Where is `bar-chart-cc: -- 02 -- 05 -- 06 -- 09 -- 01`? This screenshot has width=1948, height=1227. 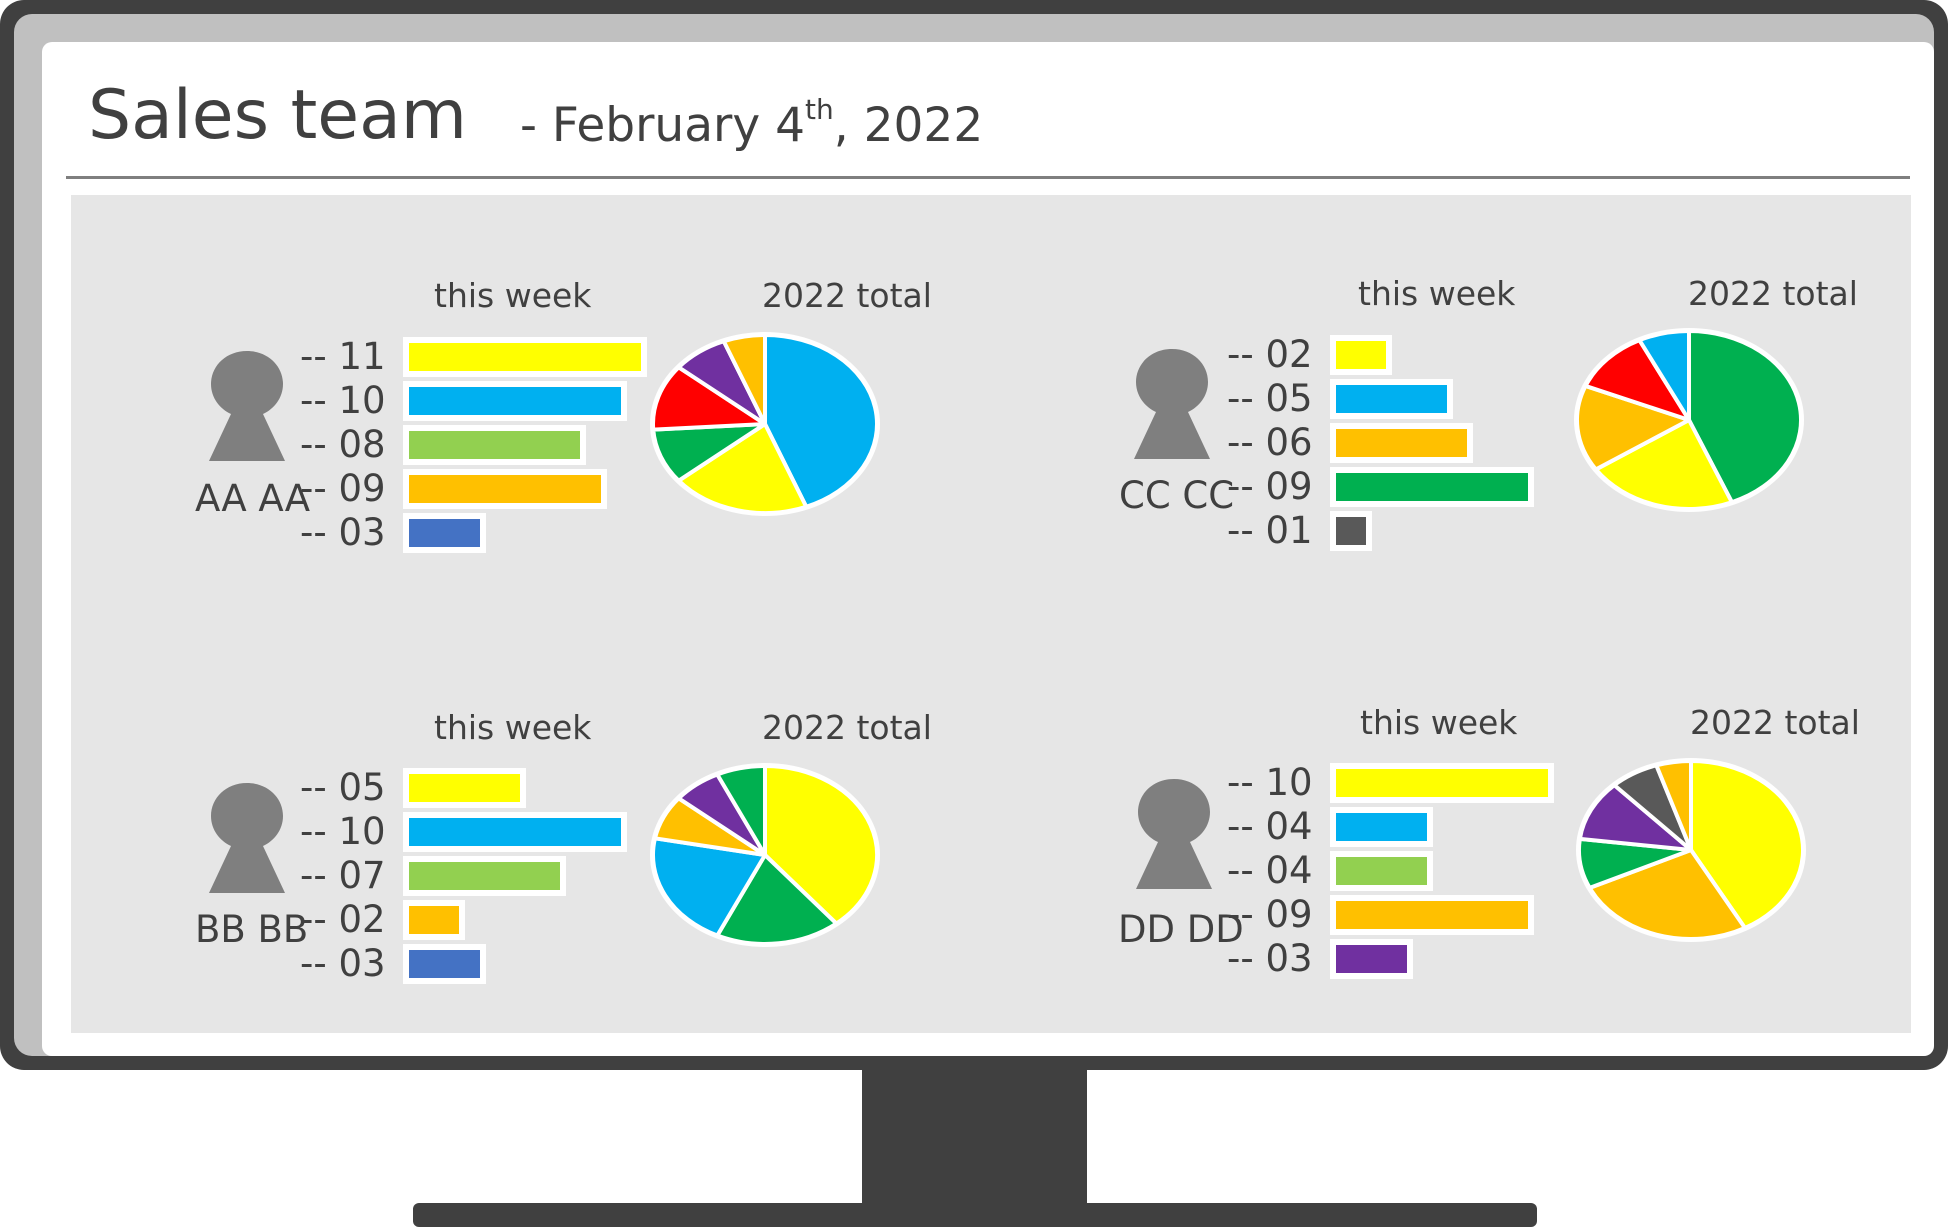
bar-chart-cc: -- 02 -- 05 -- 06 -- 09 -- 01 is located at coordinates (1446, 423).